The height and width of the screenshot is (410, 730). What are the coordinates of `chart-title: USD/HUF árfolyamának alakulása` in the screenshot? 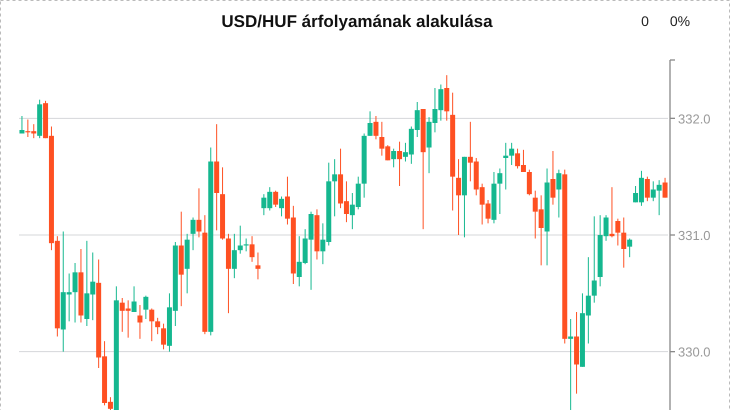 It's located at (357, 21).